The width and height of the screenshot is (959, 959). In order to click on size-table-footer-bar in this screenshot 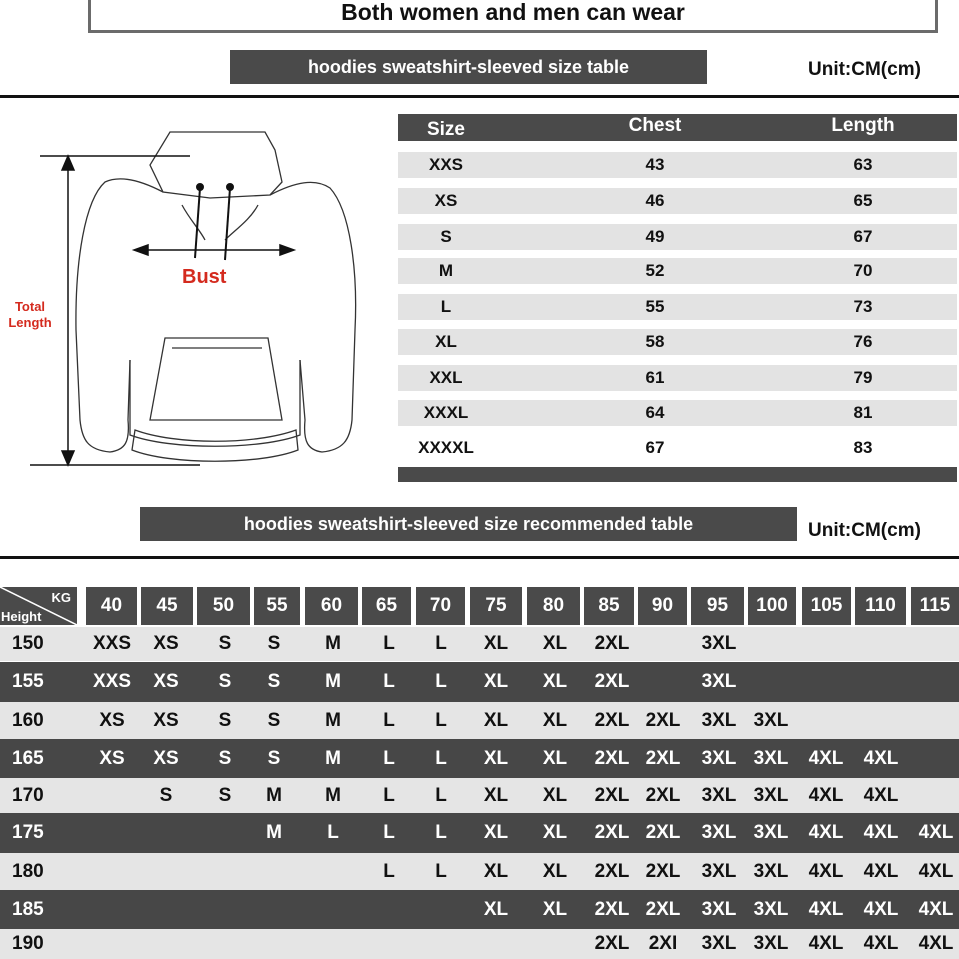, I will do `click(677, 474)`.